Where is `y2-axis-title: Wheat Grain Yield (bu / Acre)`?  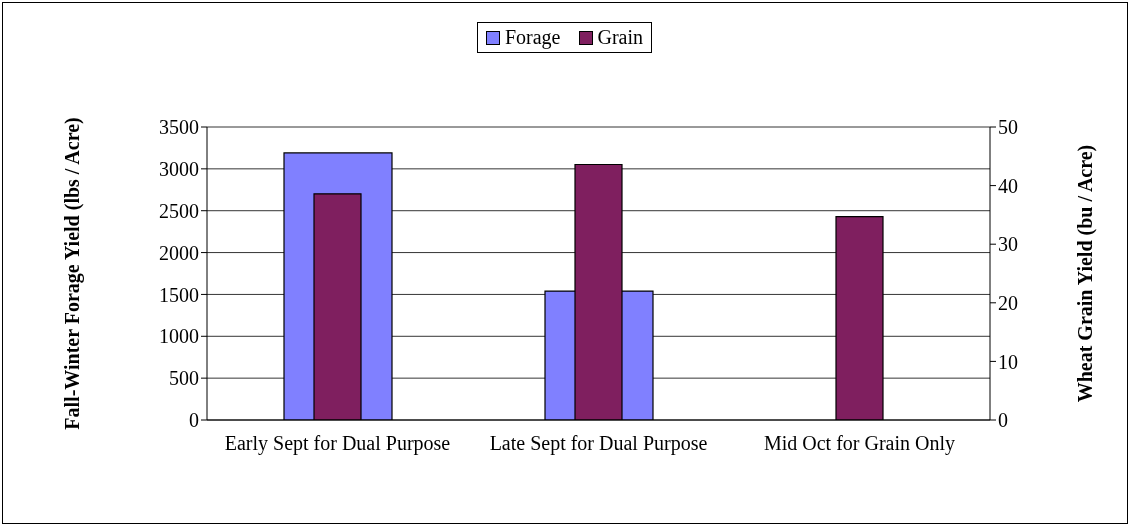
y2-axis-title: Wheat Grain Yield (bu / Acre) is located at coordinates (1086, 273).